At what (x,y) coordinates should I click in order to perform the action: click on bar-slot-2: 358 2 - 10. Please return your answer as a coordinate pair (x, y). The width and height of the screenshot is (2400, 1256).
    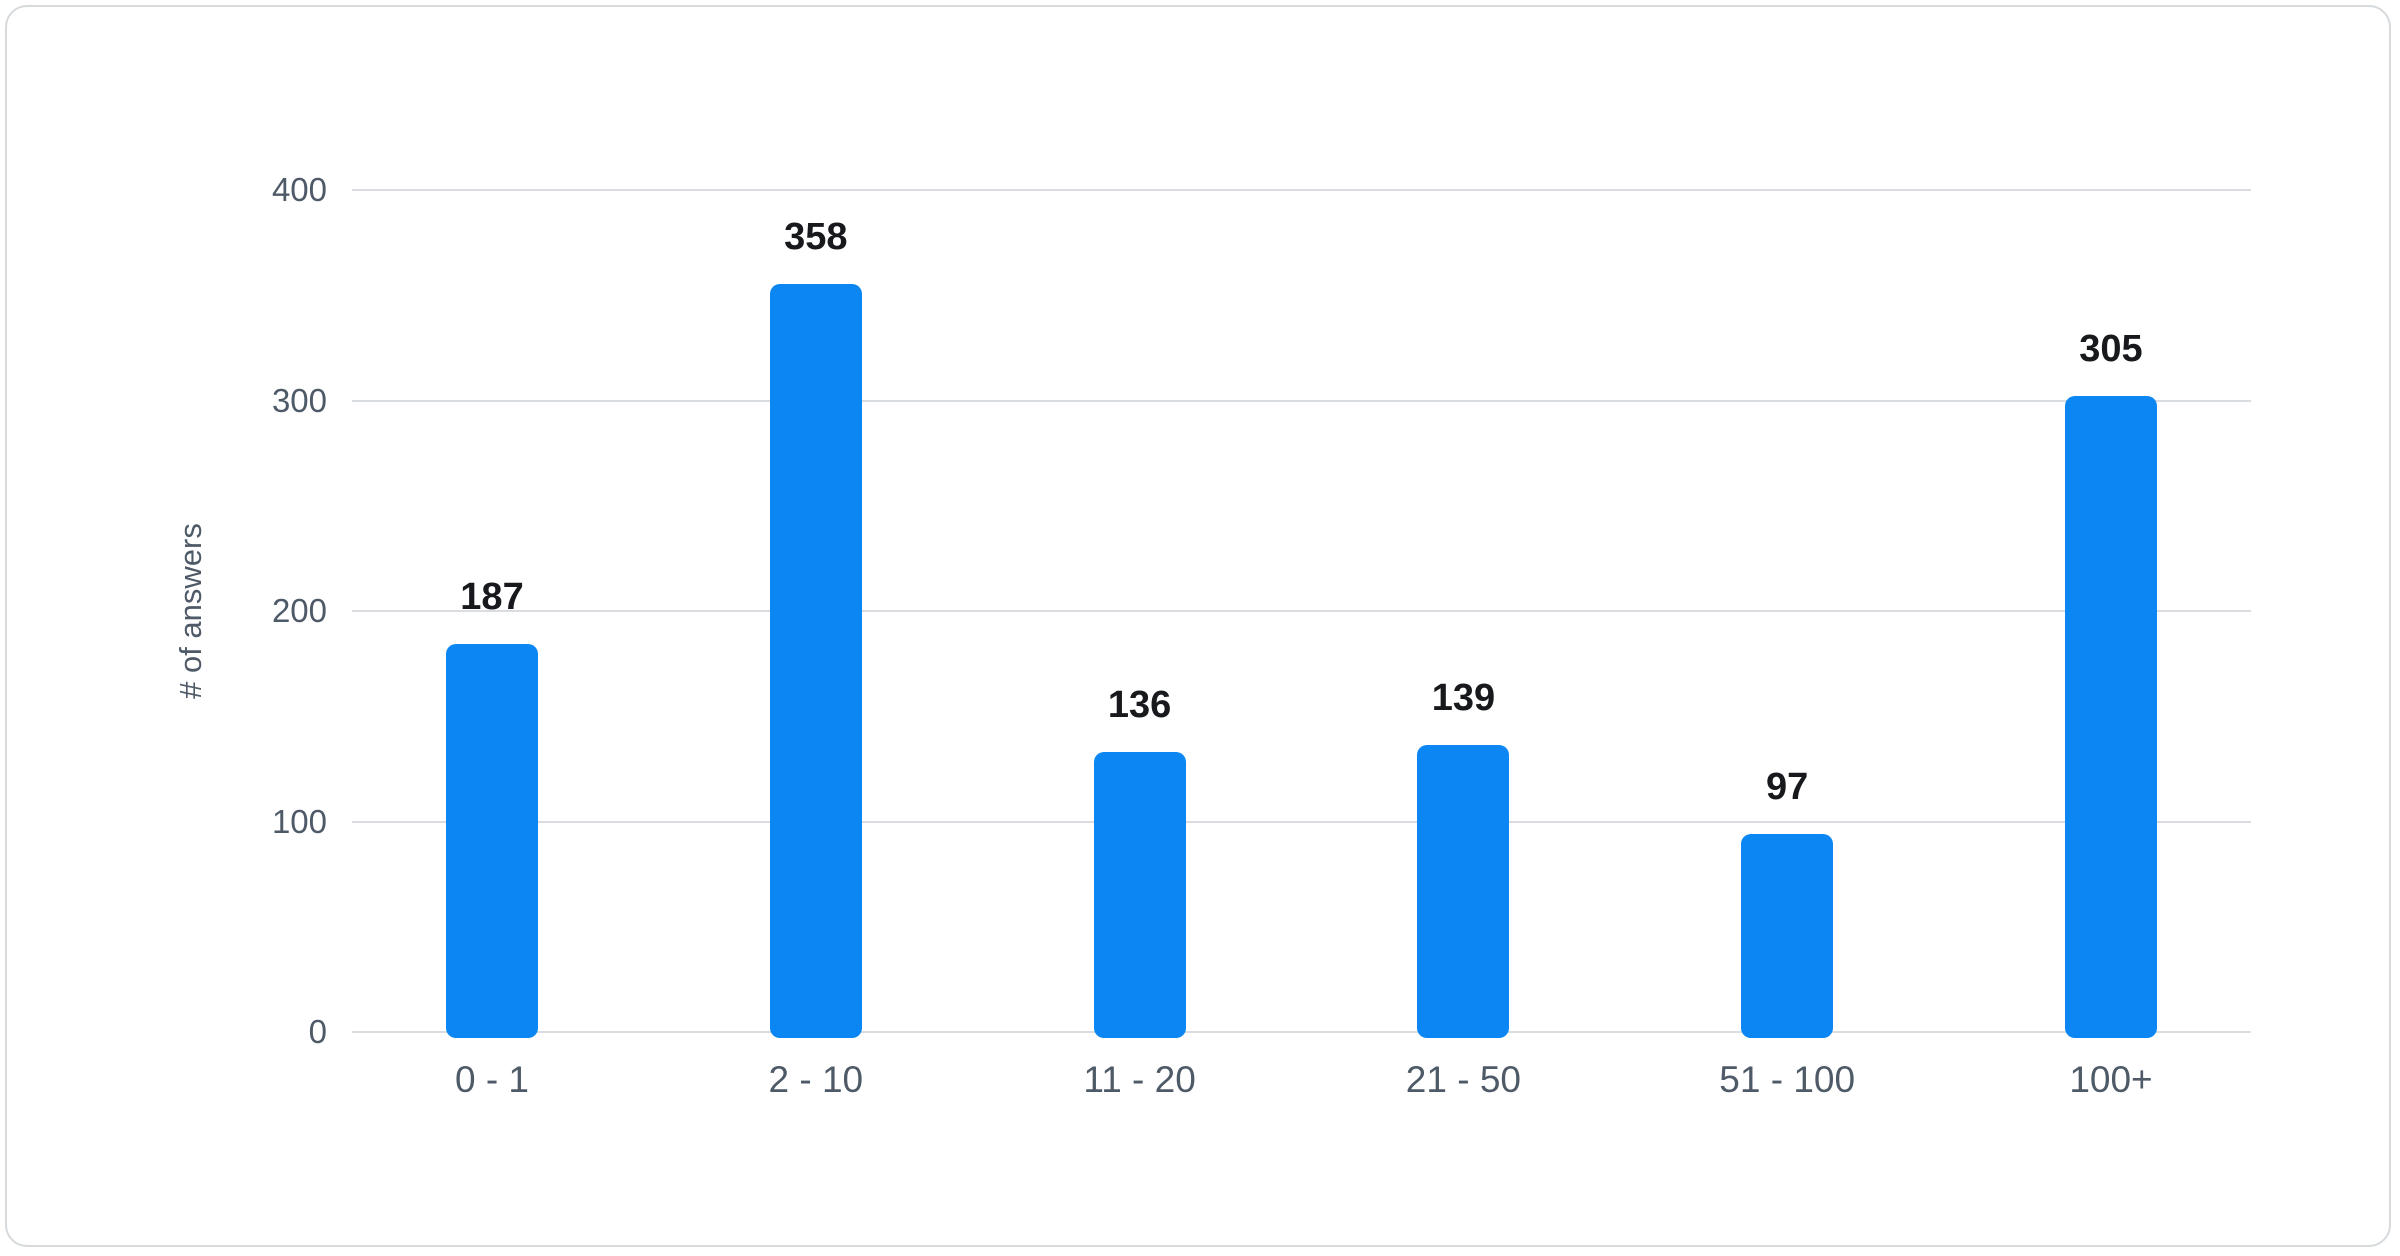
    Looking at the image, I should click on (815, 645).